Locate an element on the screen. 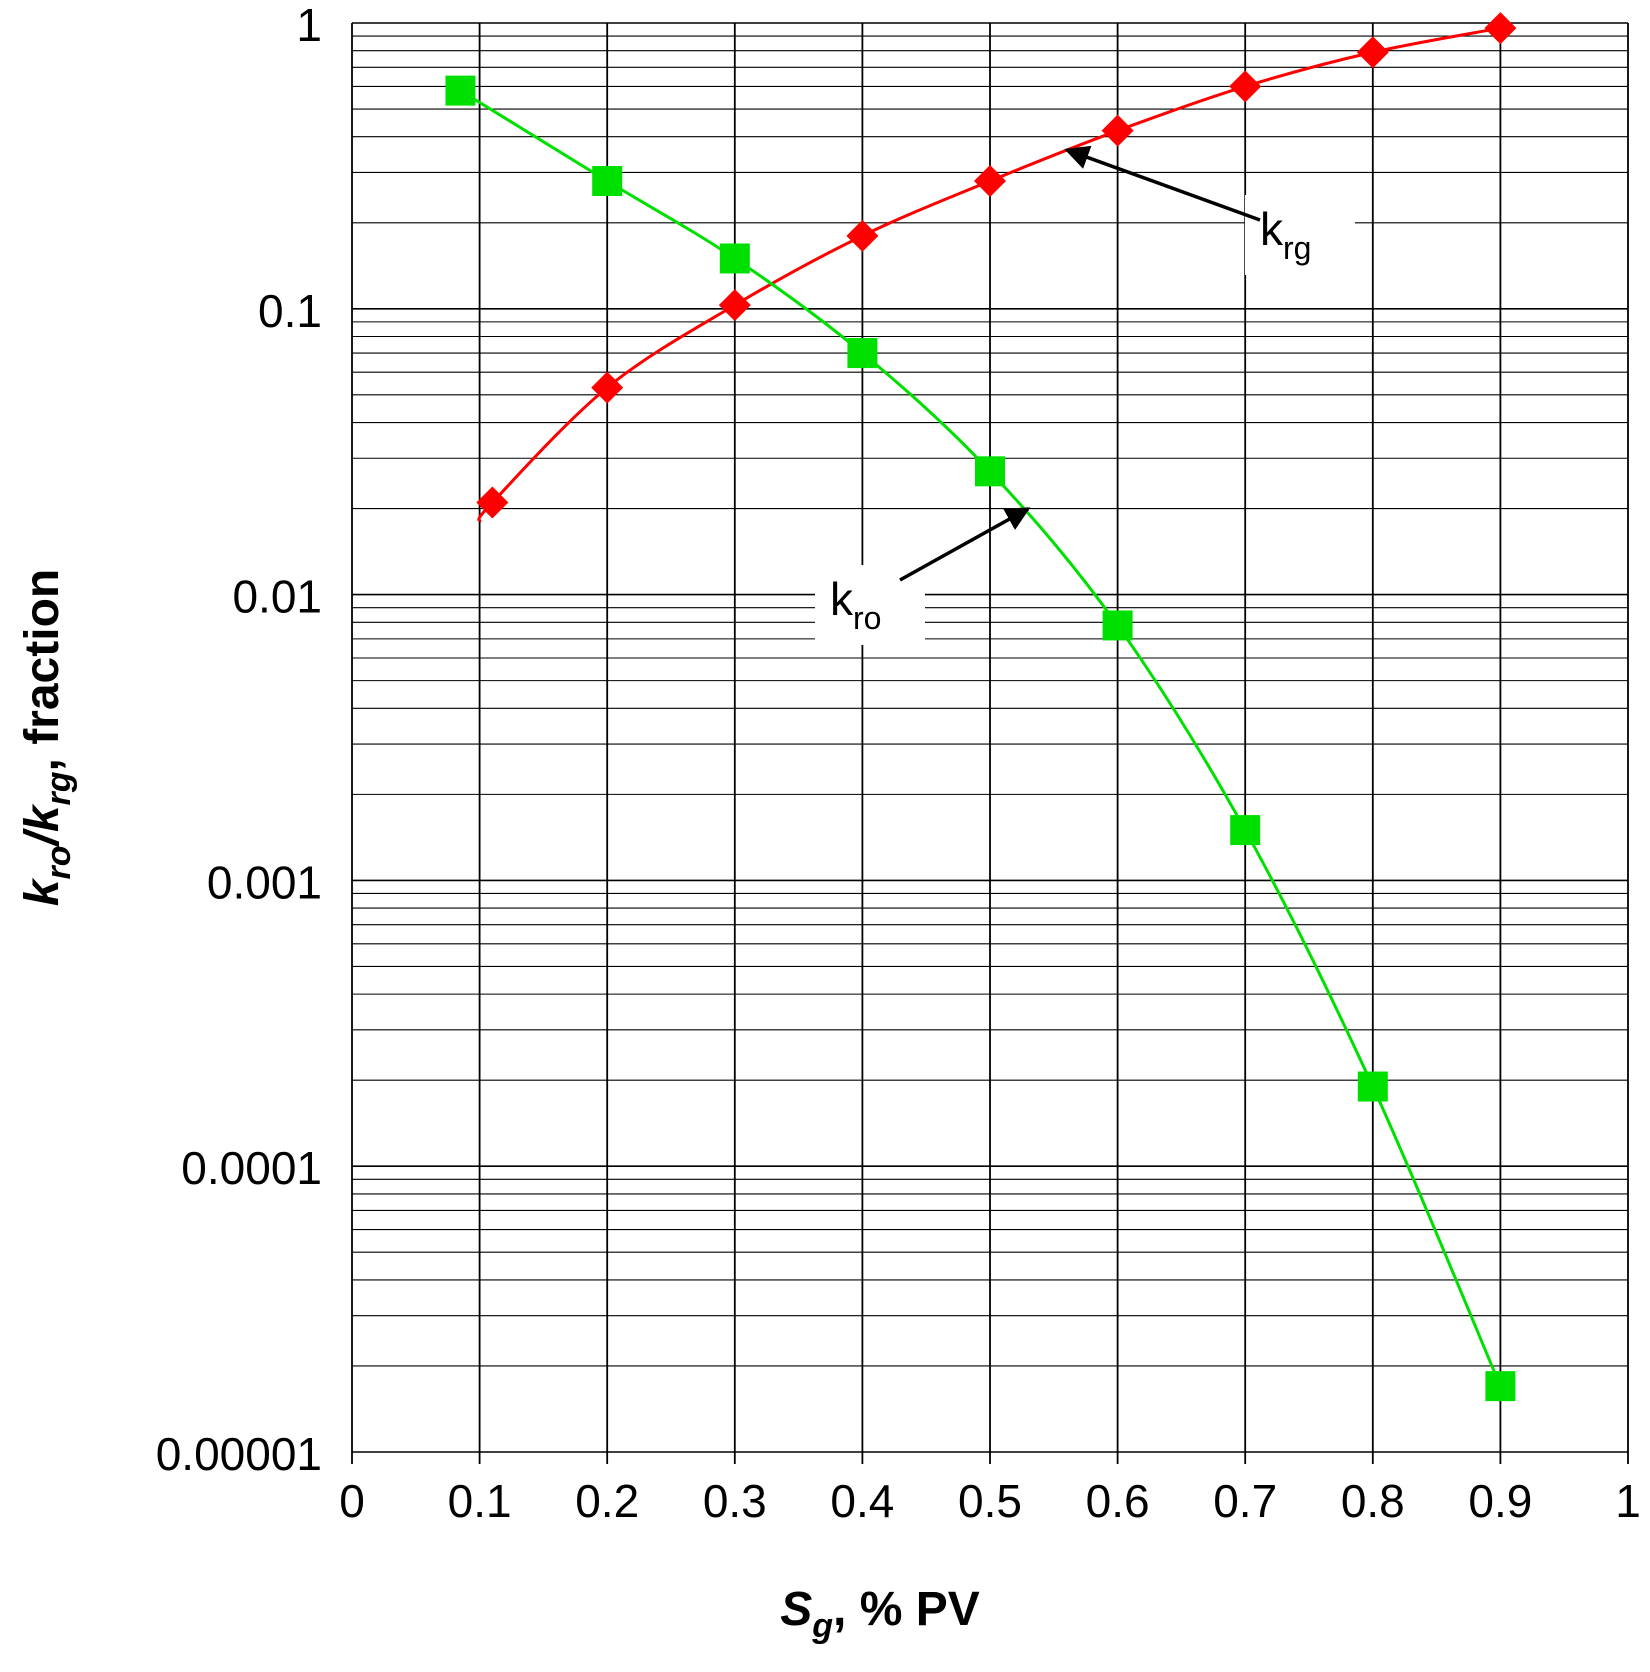 The height and width of the screenshot is (1672, 1650). y-title-b: k is located at coordinates (42, 817).